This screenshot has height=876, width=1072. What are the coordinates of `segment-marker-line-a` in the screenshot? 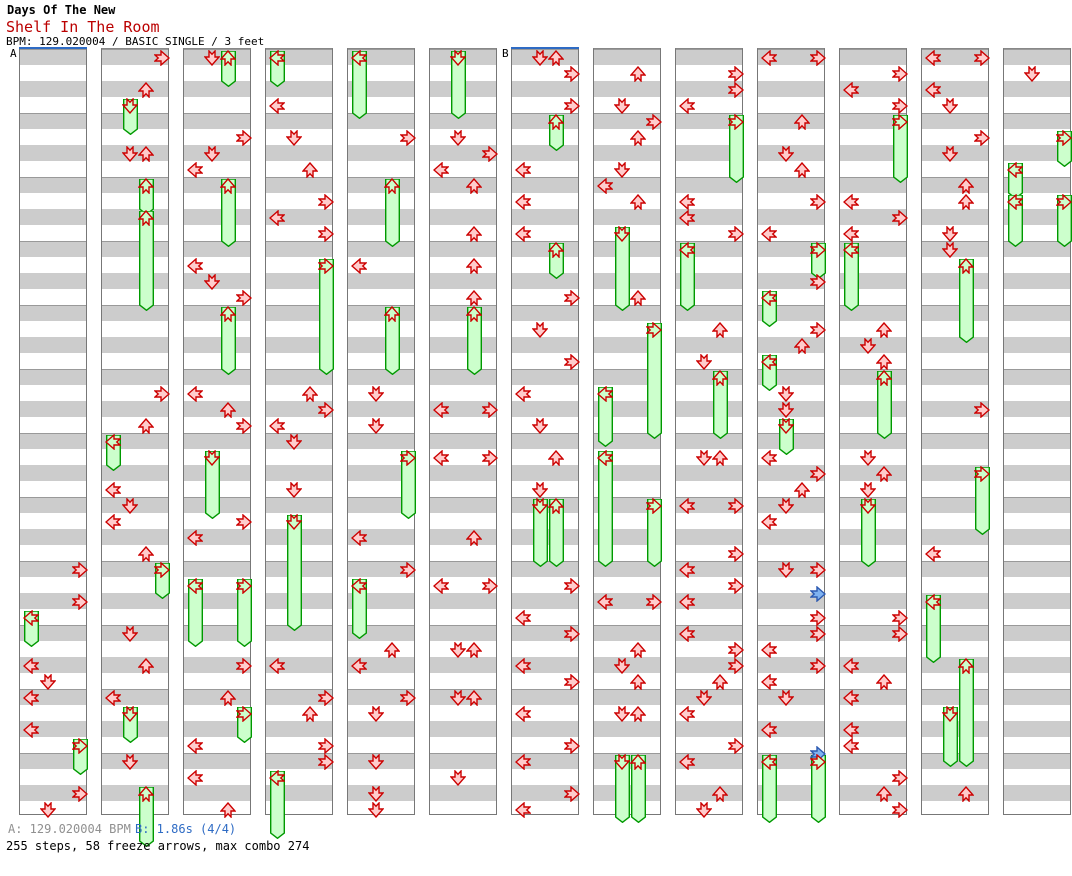 It's located at (53, 48).